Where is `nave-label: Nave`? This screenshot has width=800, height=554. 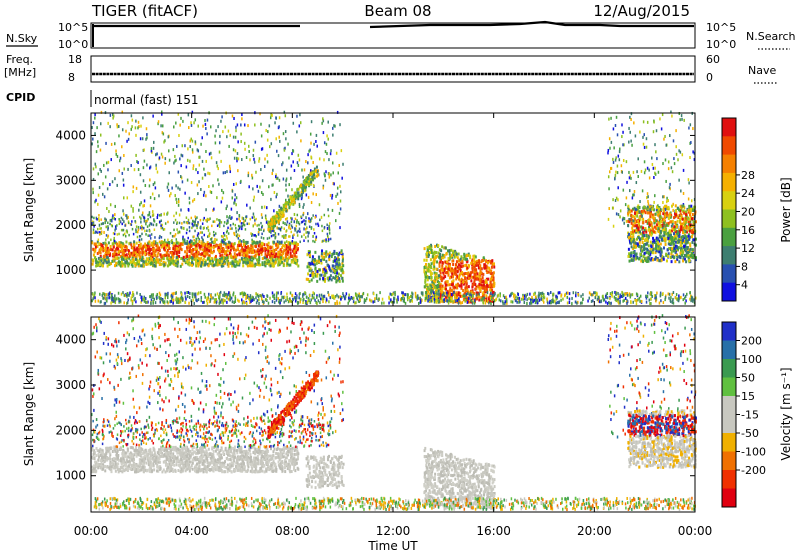
nave-label: Nave is located at coordinates (762, 70).